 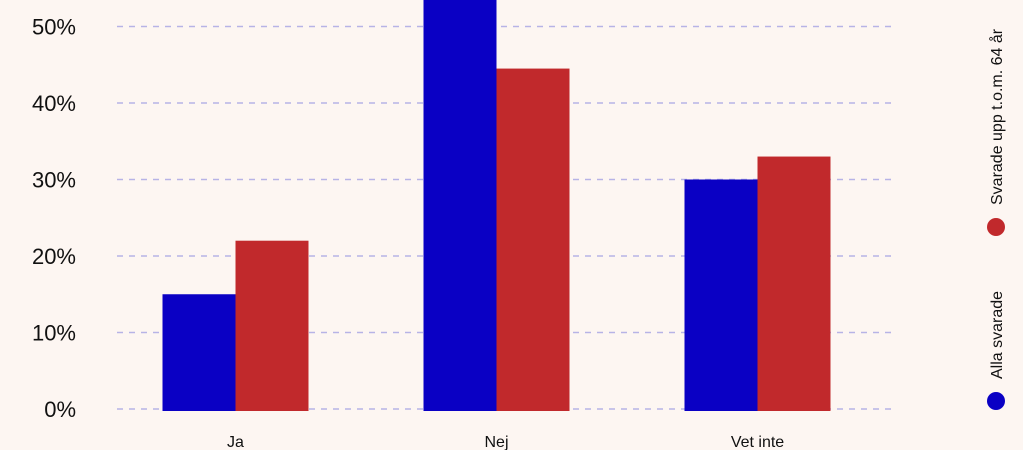 What do you see at coordinates (997, 335) in the screenshot?
I see `legend-label: Alla svarade` at bounding box center [997, 335].